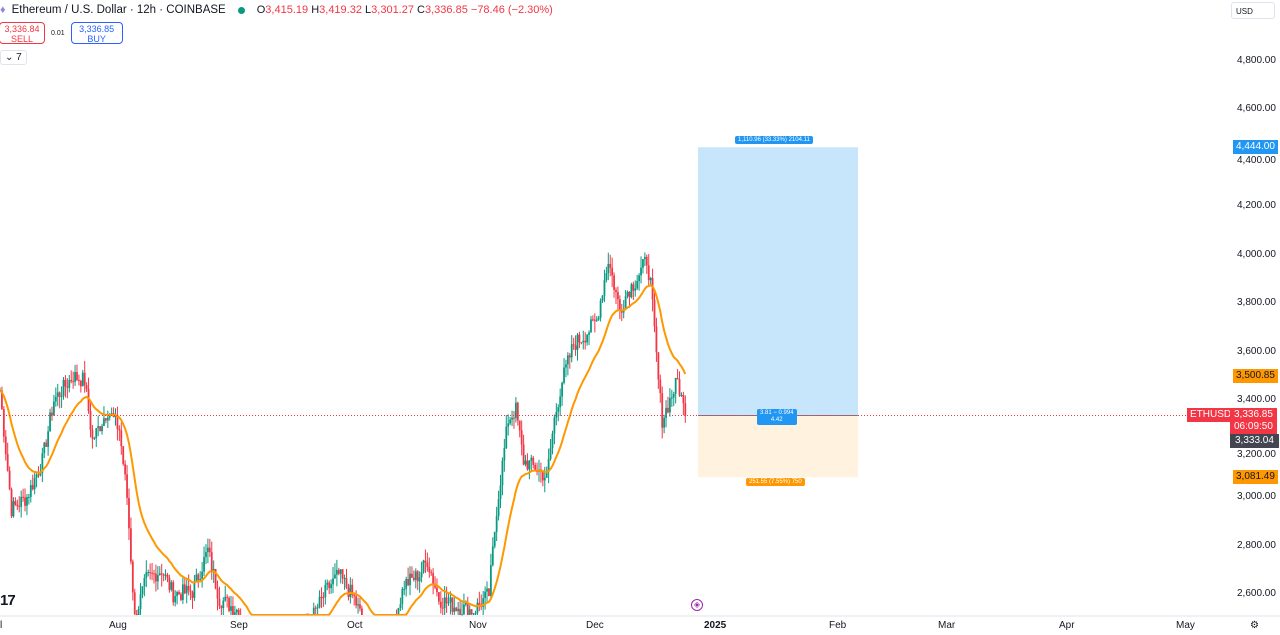 The width and height of the screenshot is (1280, 635). I want to click on time-axis-label: May, so click(1185, 625).